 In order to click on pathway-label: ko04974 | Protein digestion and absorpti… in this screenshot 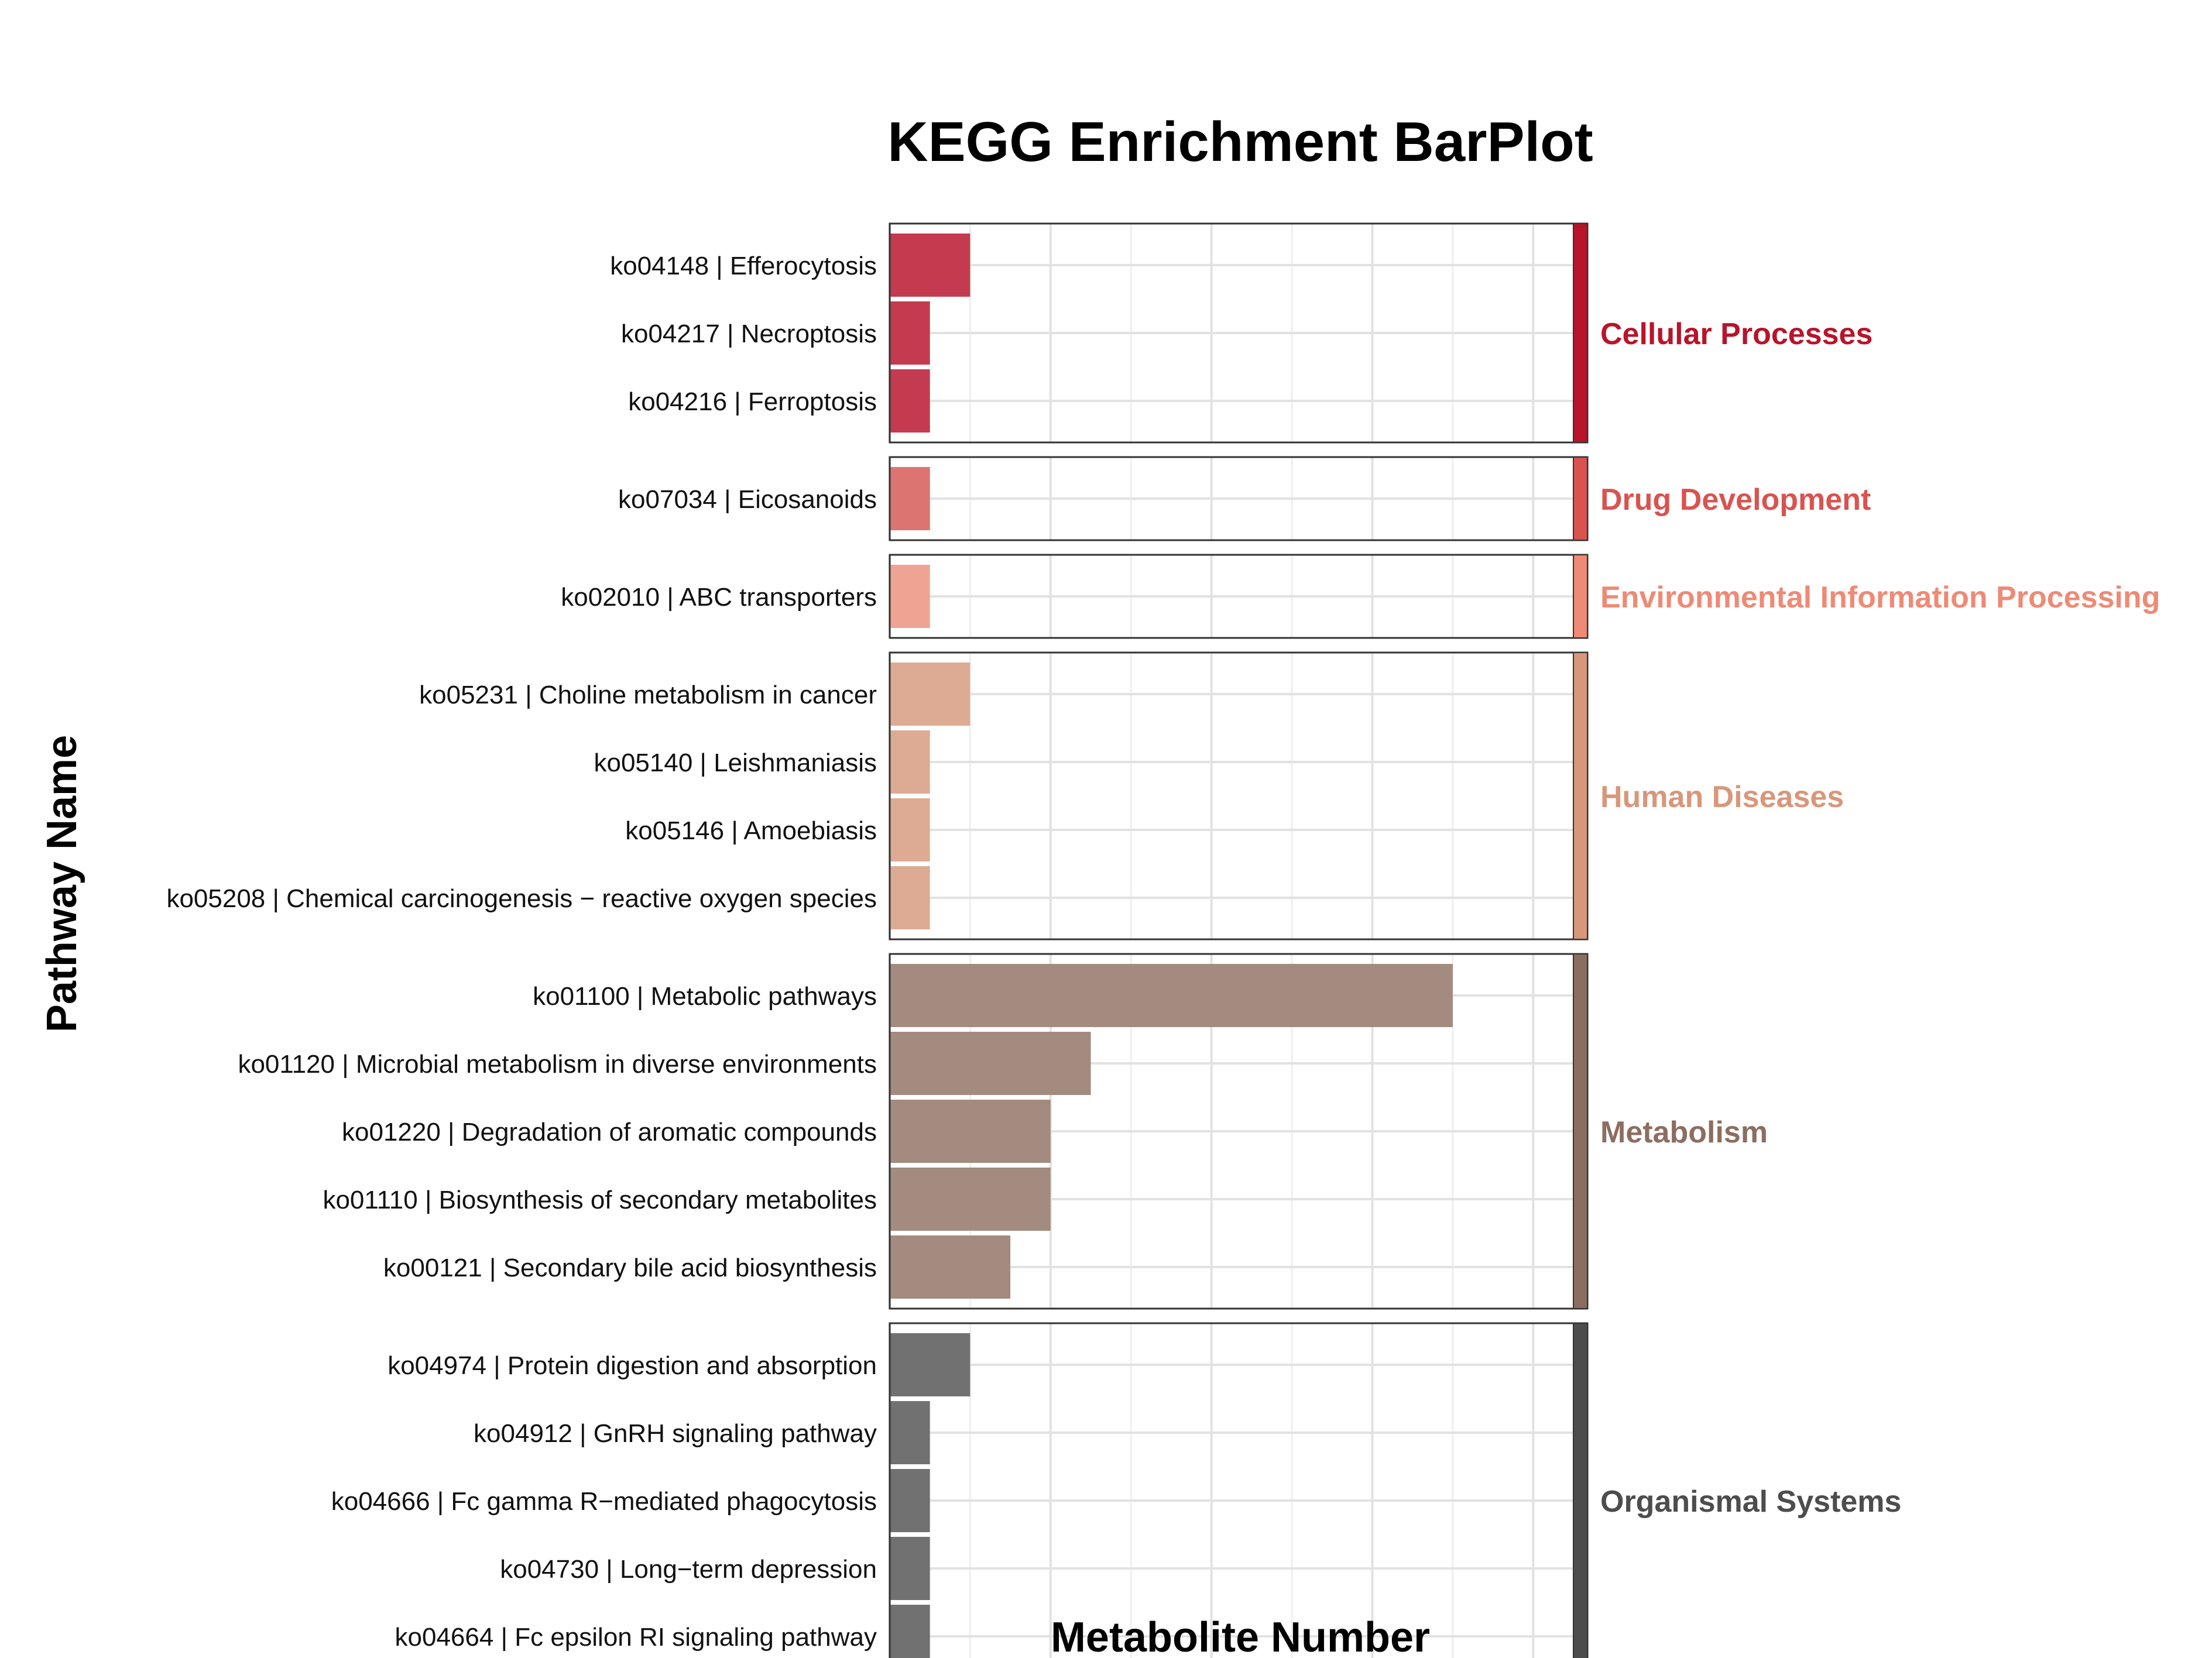, I will do `click(632, 1365)`.